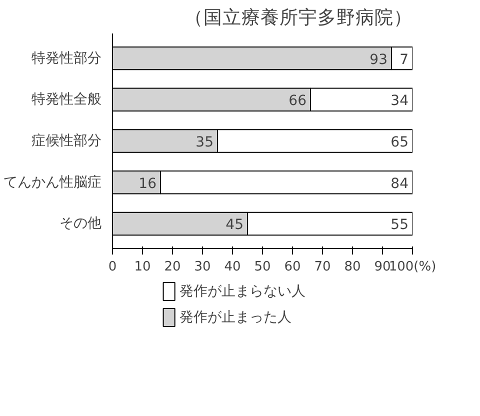 This screenshot has height=416, width=480. Describe the element at coordinates (232, 267) in the screenshot. I see `x-tick-label: 40` at that location.